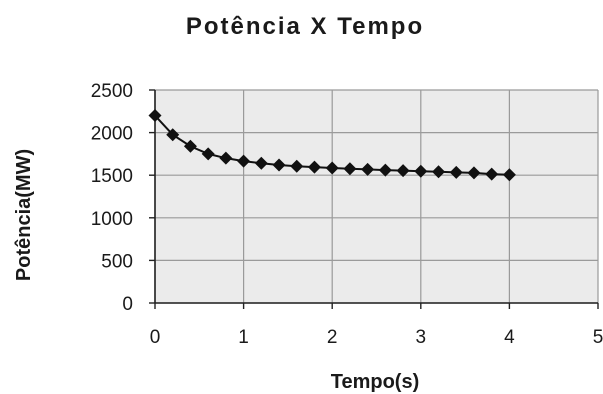  I want to click on chart-title: Potência X Tempo, so click(305, 26).